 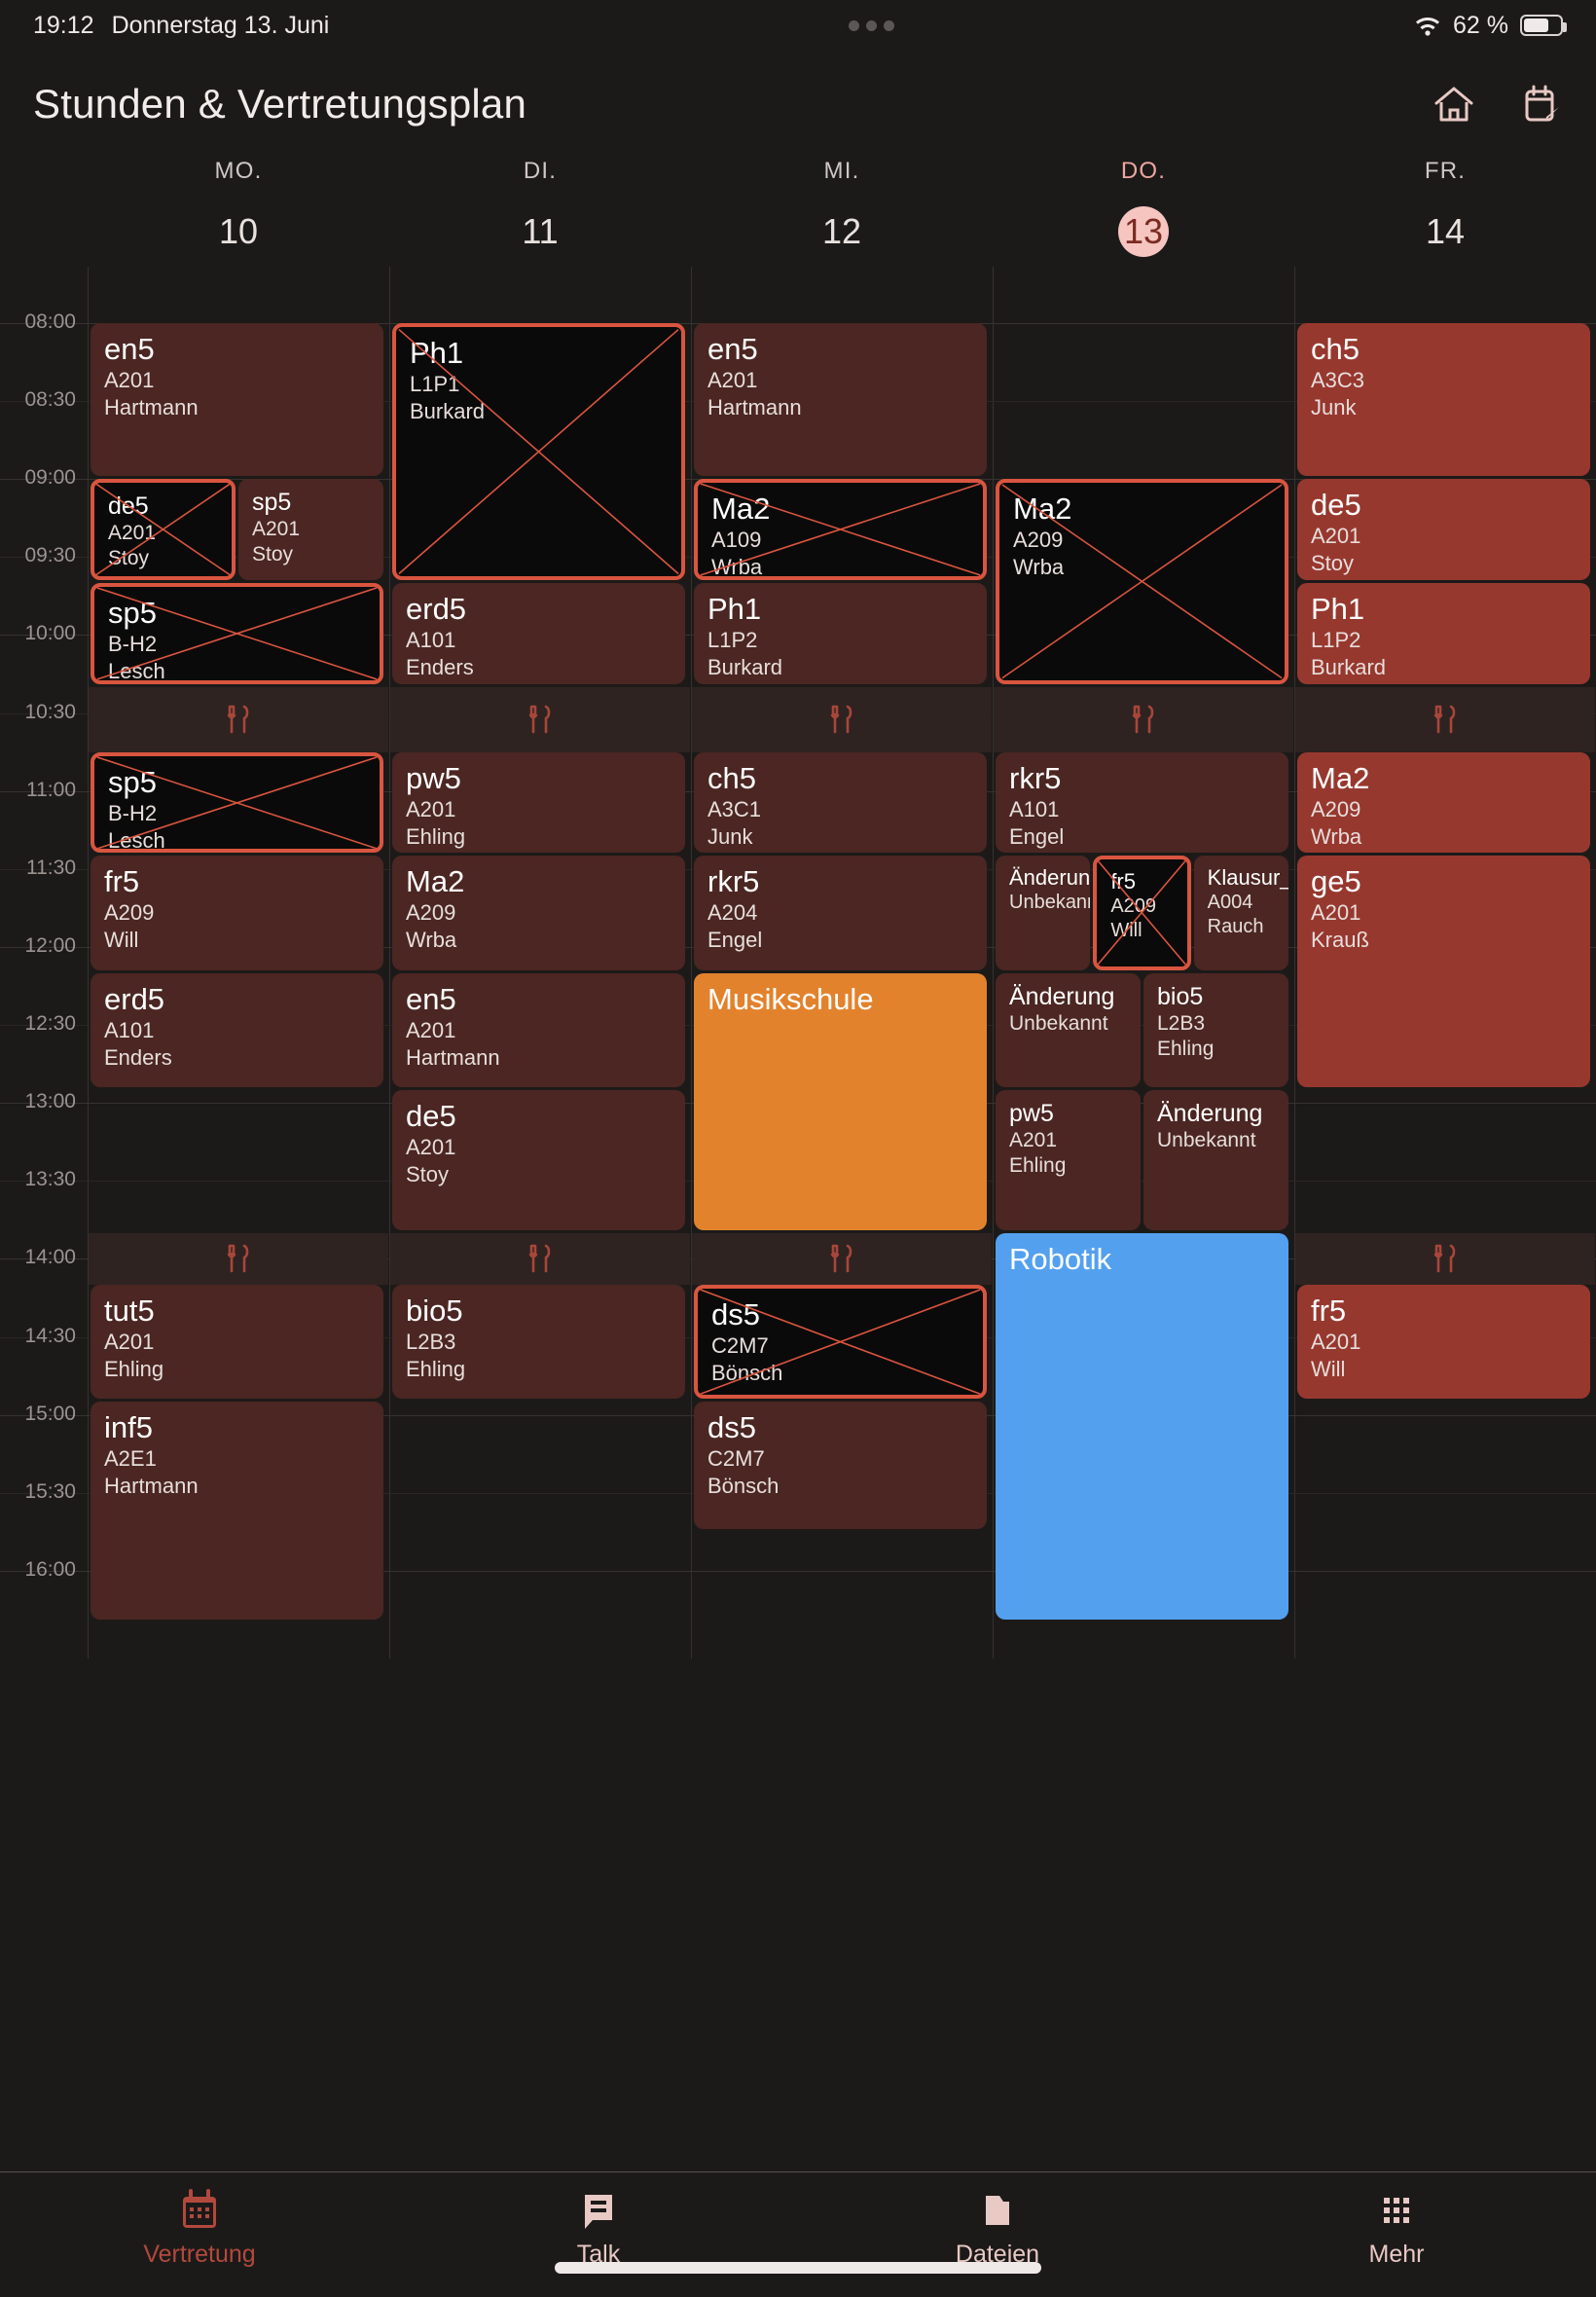 What do you see at coordinates (733, 881) in the screenshot?
I see `lesson-subject: rkr5` at bounding box center [733, 881].